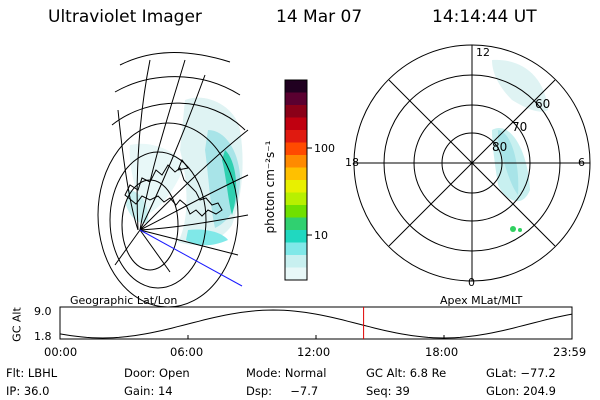  What do you see at coordinates (319, 17) in the screenshot?
I see `date-label: 14 Mar 07` at bounding box center [319, 17].